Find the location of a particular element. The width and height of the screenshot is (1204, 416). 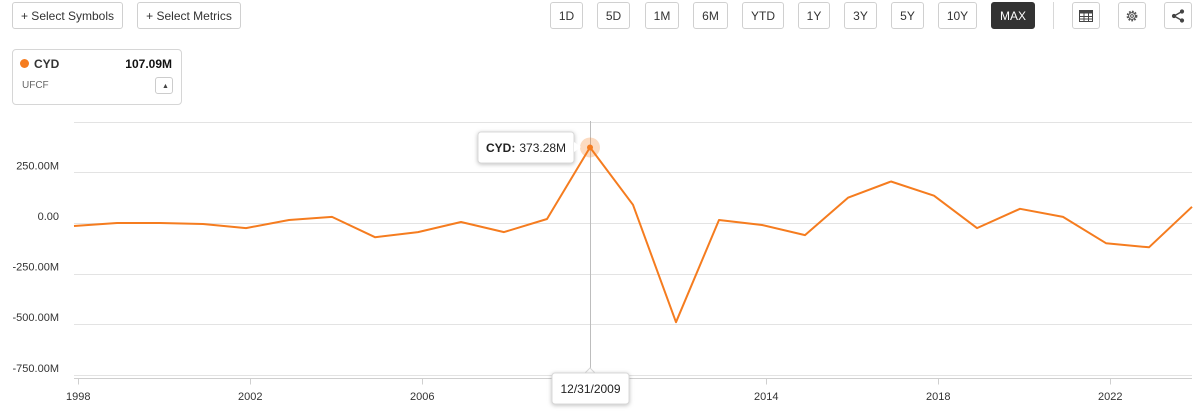

highlight-point is located at coordinates (590, 147).